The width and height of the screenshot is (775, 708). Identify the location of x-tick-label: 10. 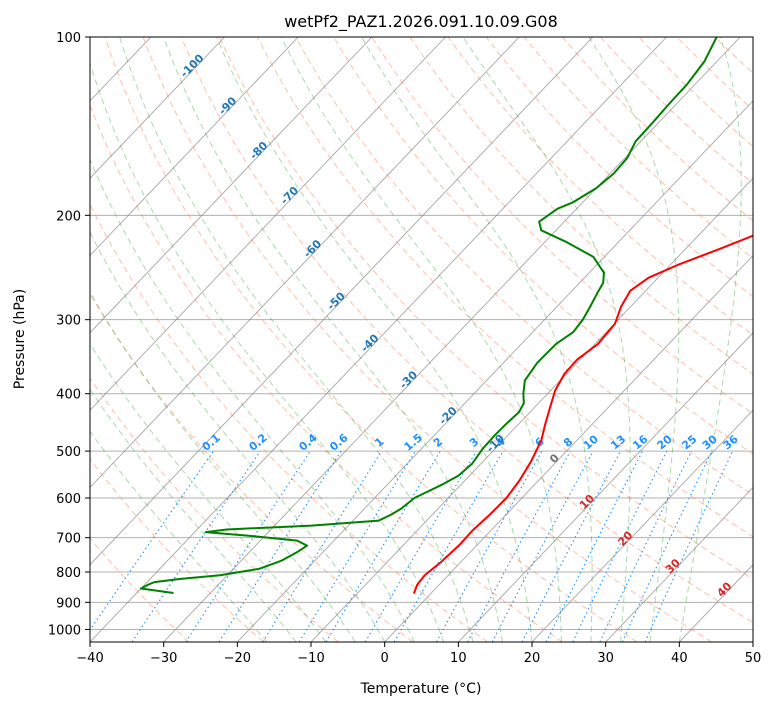
(458, 658).